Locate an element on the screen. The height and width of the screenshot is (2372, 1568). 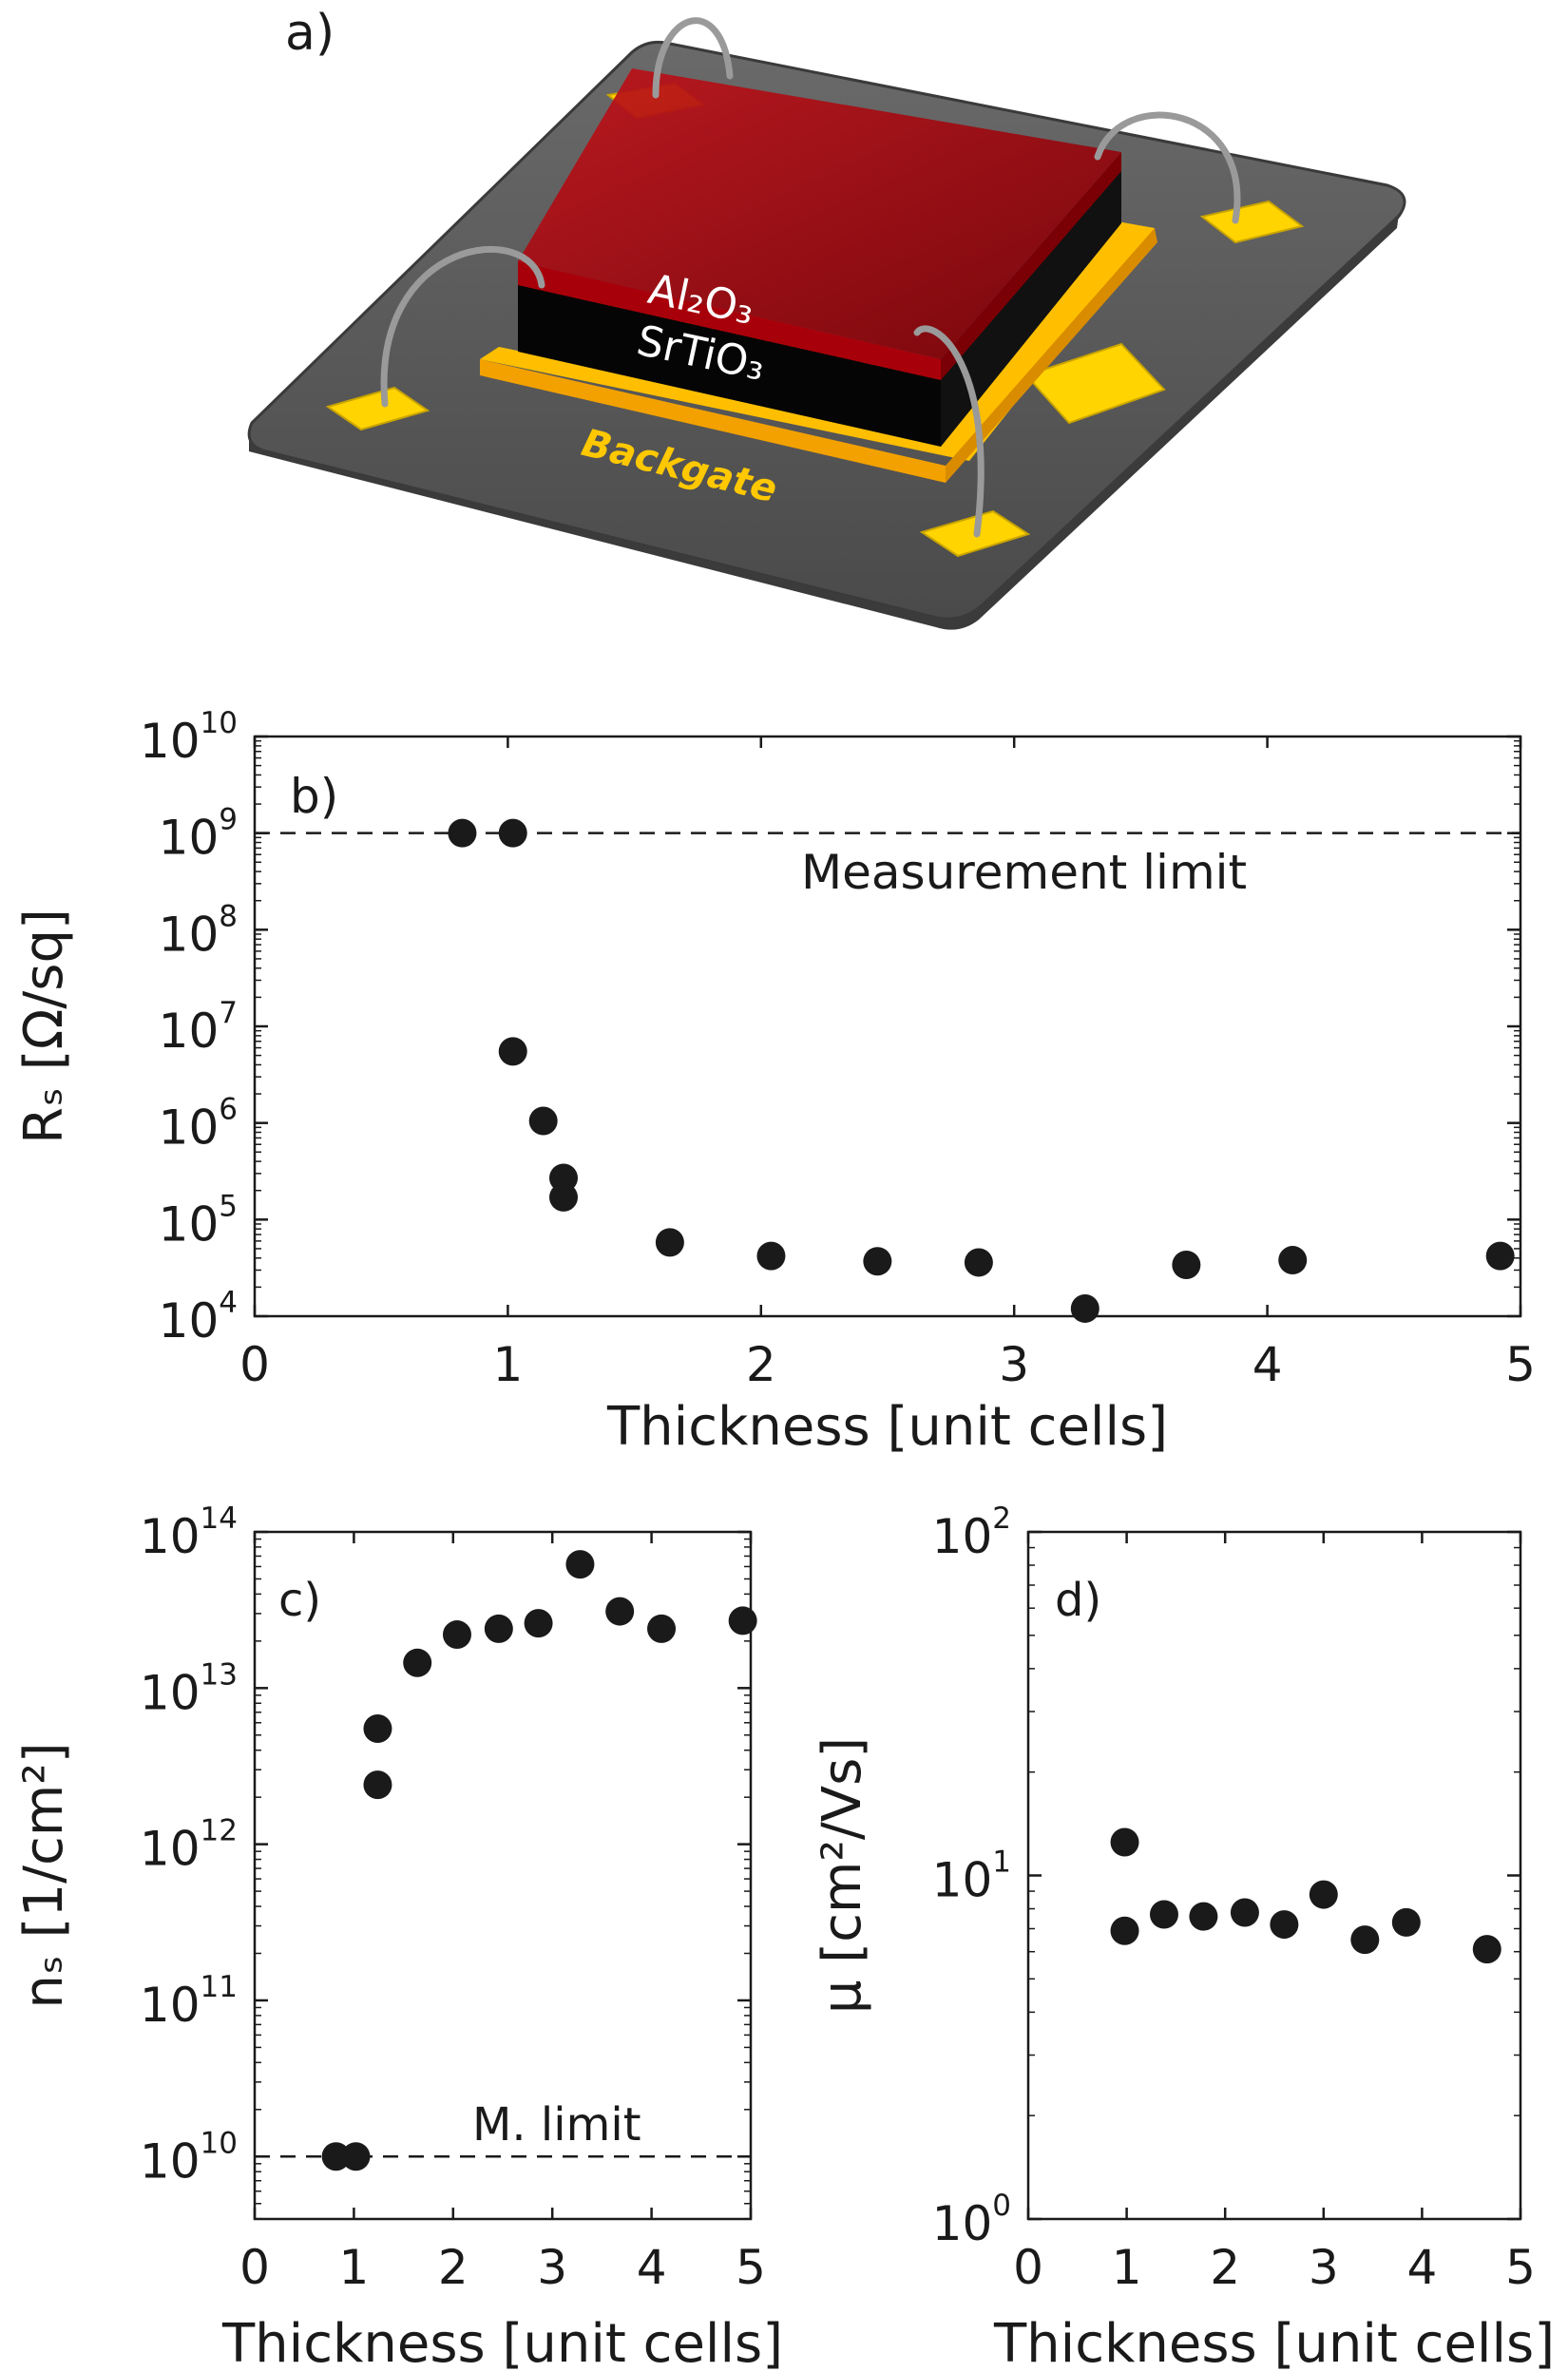
srtio3-front is located at coordinates (729, 357).